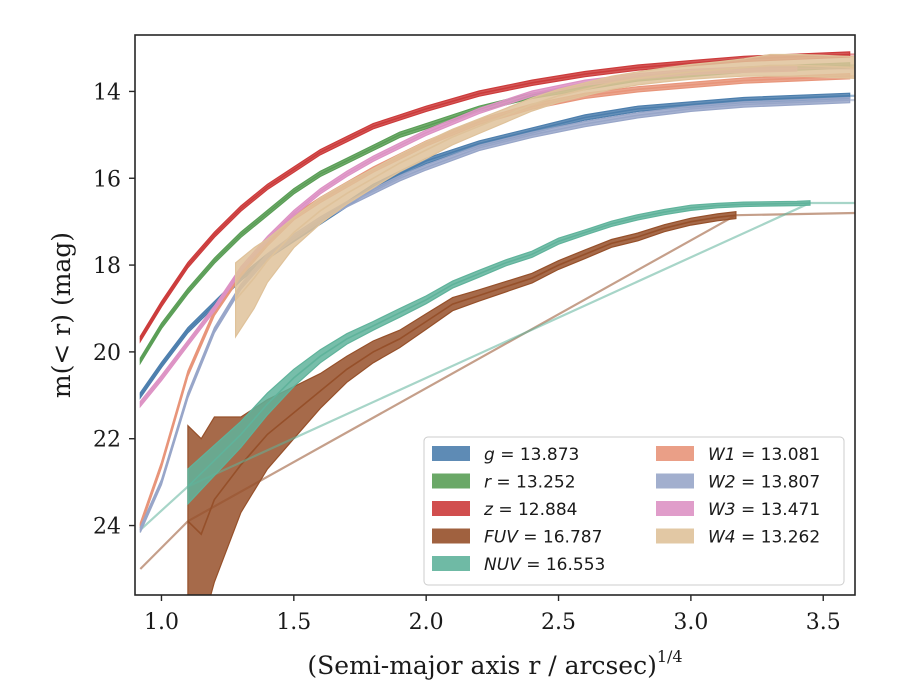 The image size is (900, 700). Describe the element at coordinates (764, 483) in the screenshot. I see `legend-label-w2: W2 = 13.807` at that location.